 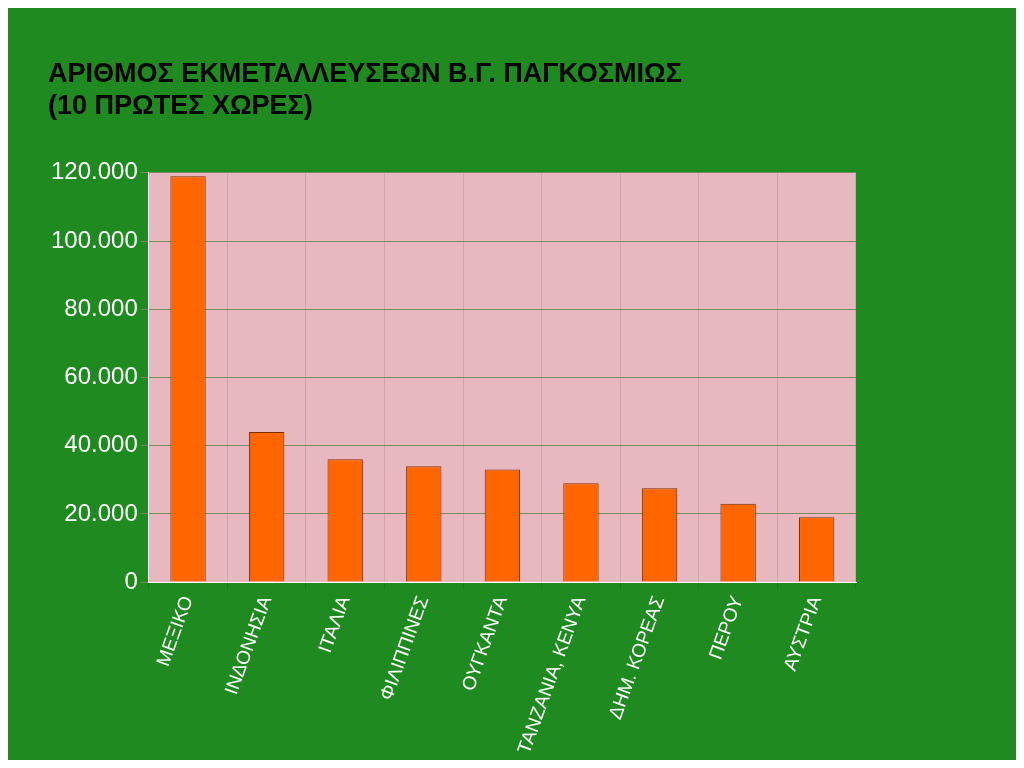 What do you see at coordinates (101, 376) in the screenshot?
I see `y-tick-label: 60.000` at bounding box center [101, 376].